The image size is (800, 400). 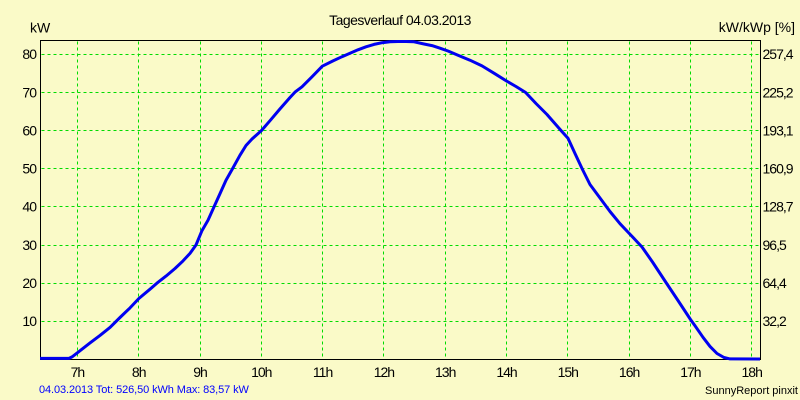 I want to click on svg-text: 30, so click(x=29, y=245).